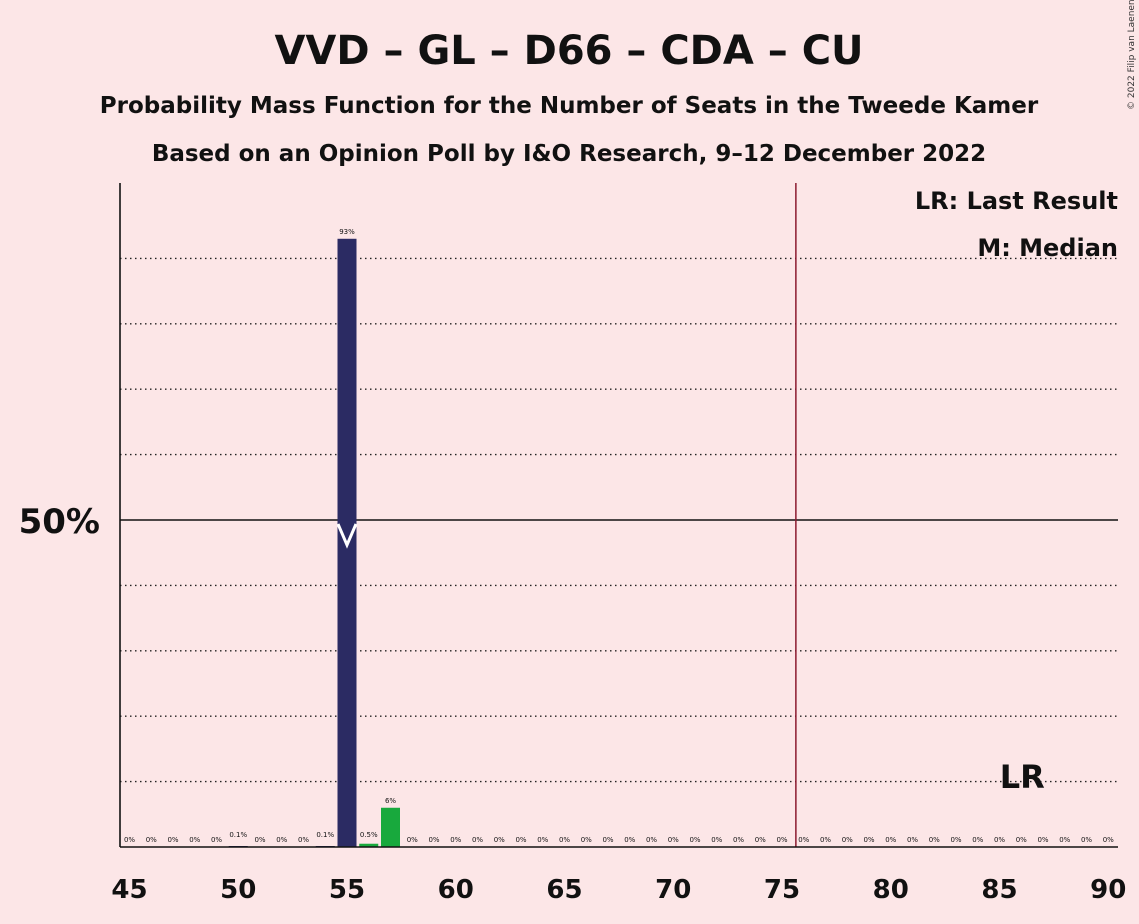 This screenshot has width=1139, height=924. What do you see at coordinates (347, 232) in the screenshot?
I see `data-label: 93%` at bounding box center [347, 232].